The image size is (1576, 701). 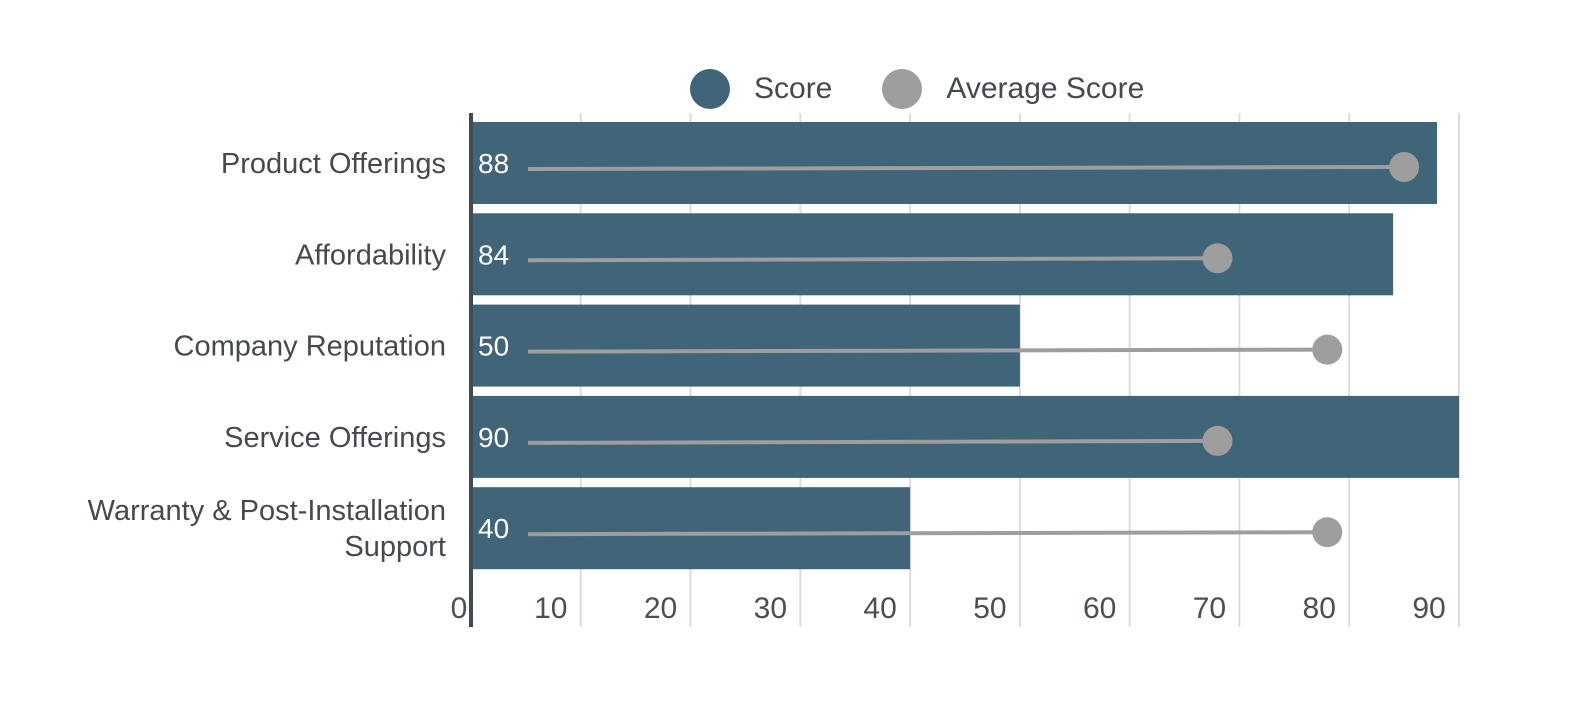 What do you see at coordinates (1319, 608) in the screenshot?
I see `x-tick-label-80: 80` at bounding box center [1319, 608].